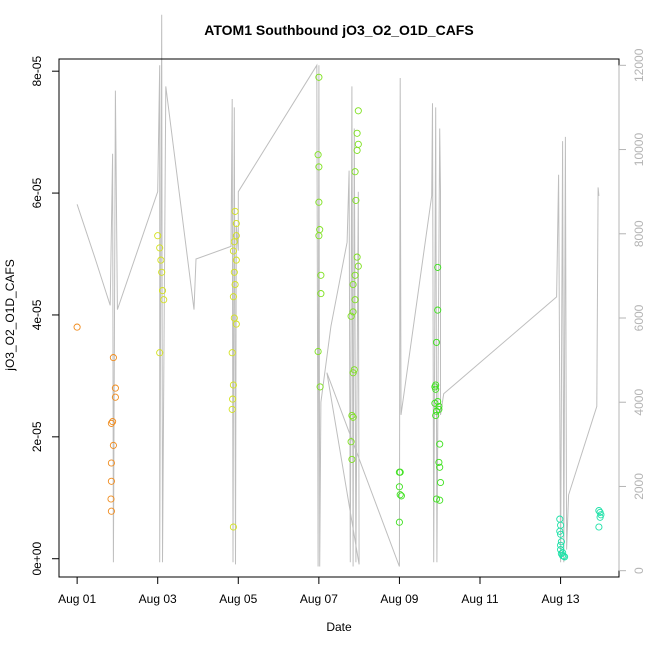  Describe the element at coordinates (238, 599) in the screenshot. I see `x-tick-label: Aug 05` at that location.